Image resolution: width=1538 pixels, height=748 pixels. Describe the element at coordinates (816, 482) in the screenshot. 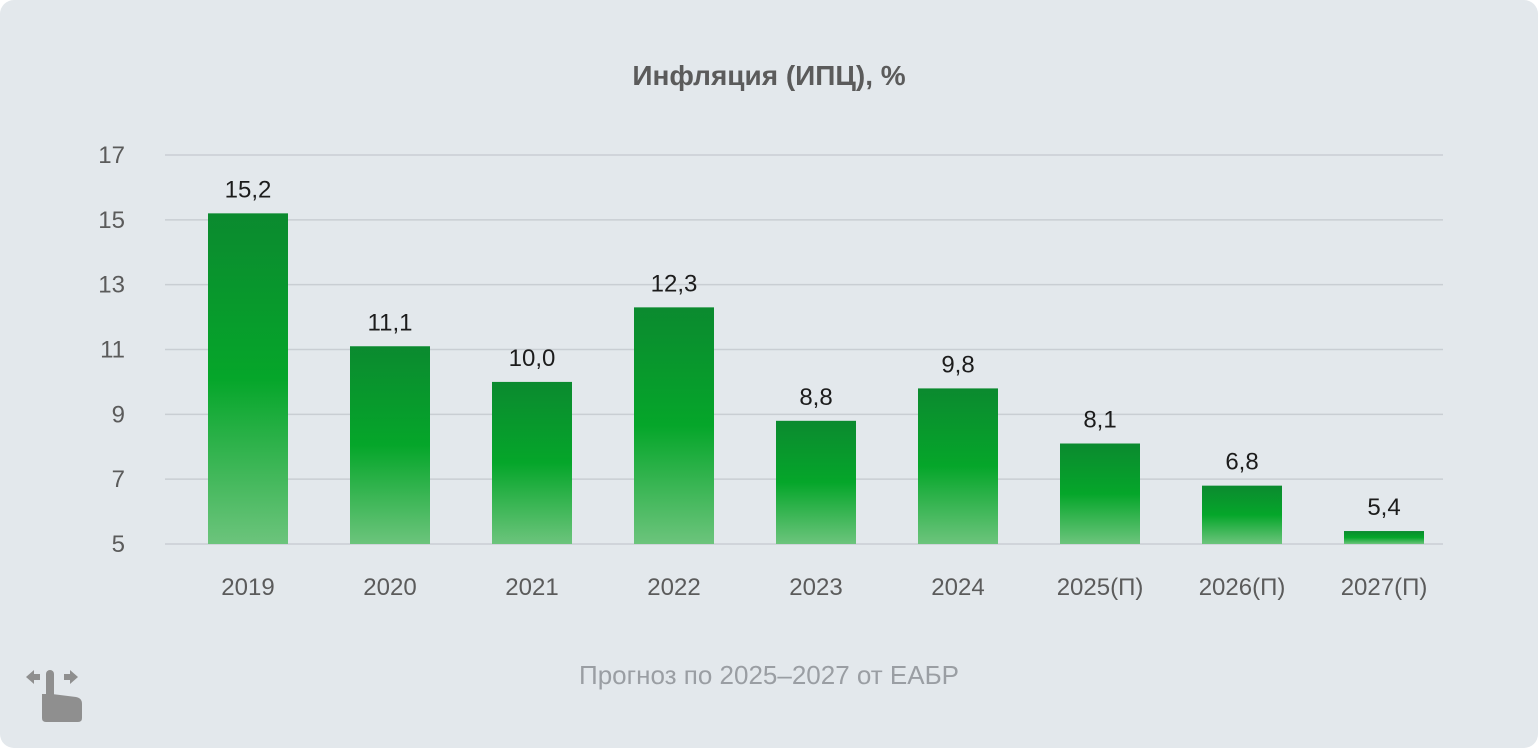

I see `bar-2023` at that location.